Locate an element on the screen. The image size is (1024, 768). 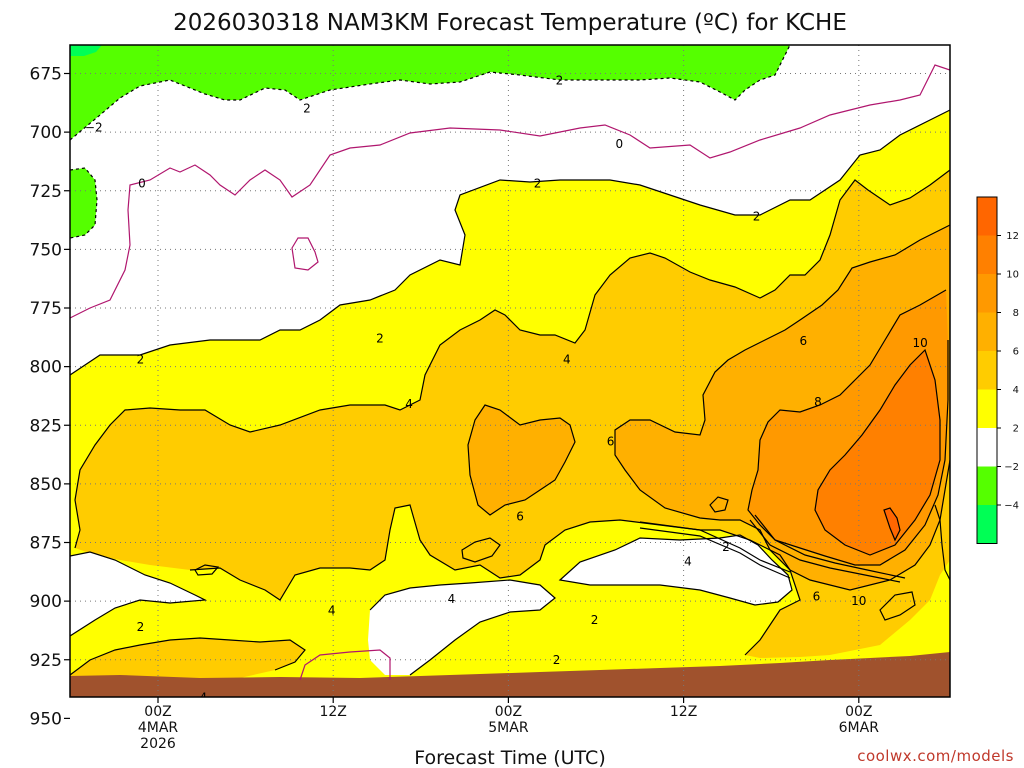
region-white-low-mid is located at coordinates (461, 627).